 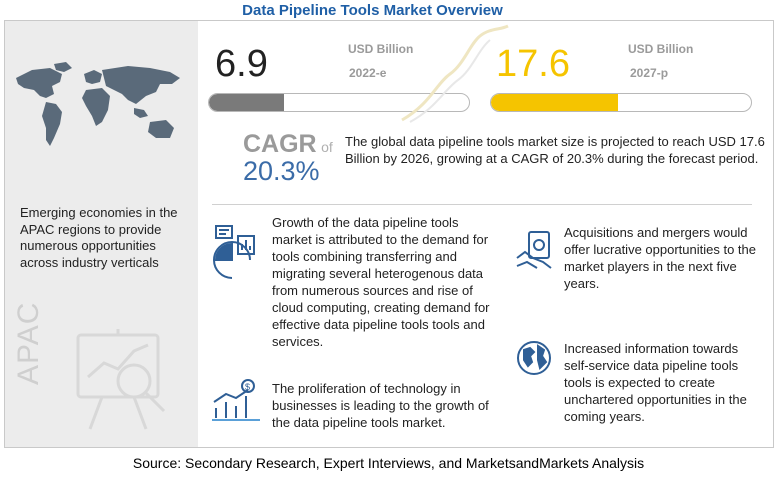 What do you see at coordinates (534, 358) in the screenshot?
I see `globe-icon` at bounding box center [534, 358].